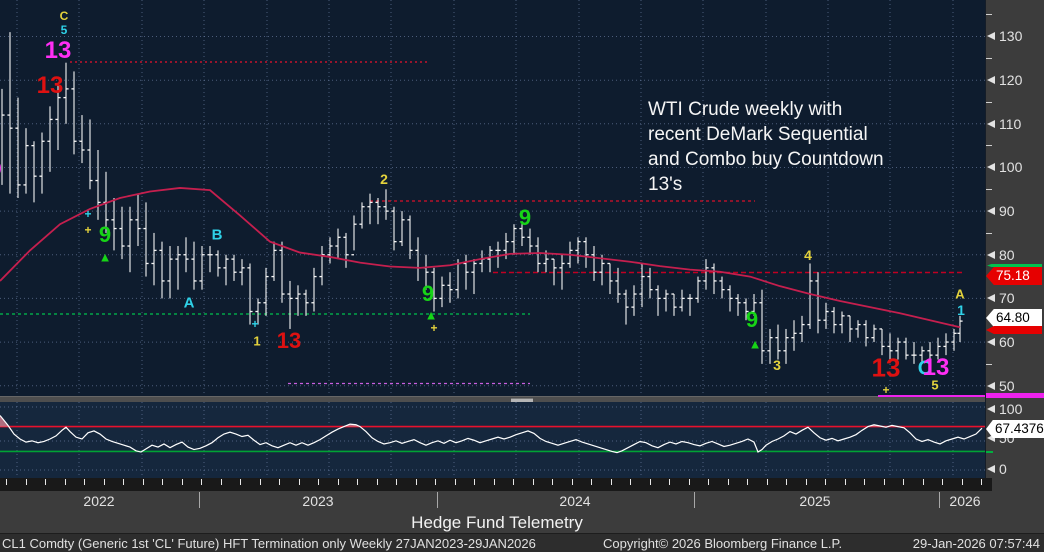 This screenshot has width=1044, height=552. What do you see at coordinates (766, 159) in the screenshot?
I see `annotation-line-3: and Combo buy Countdown` at bounding box center [766, 159].